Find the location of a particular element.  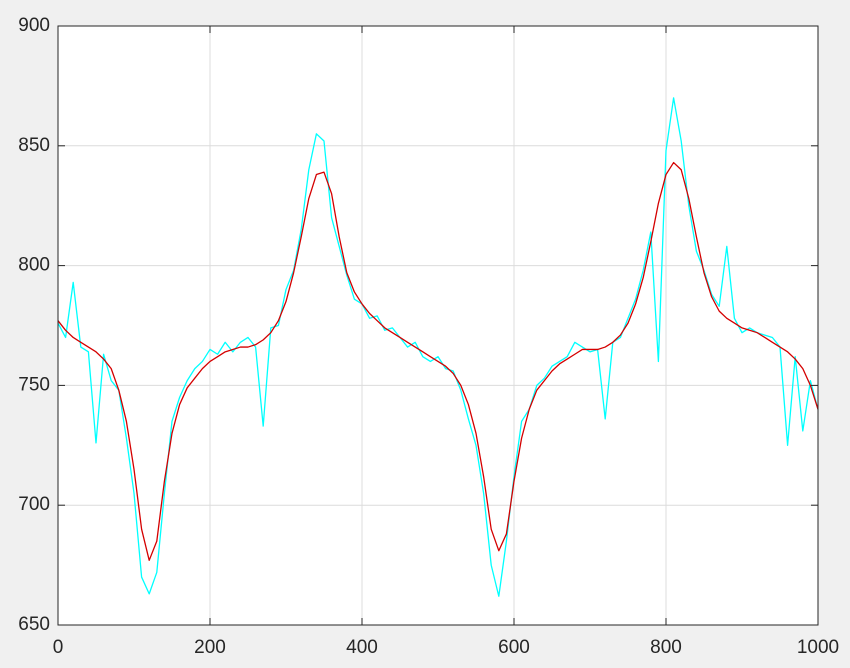

x-tick-label: 600 is located at coordinates (514, 647).